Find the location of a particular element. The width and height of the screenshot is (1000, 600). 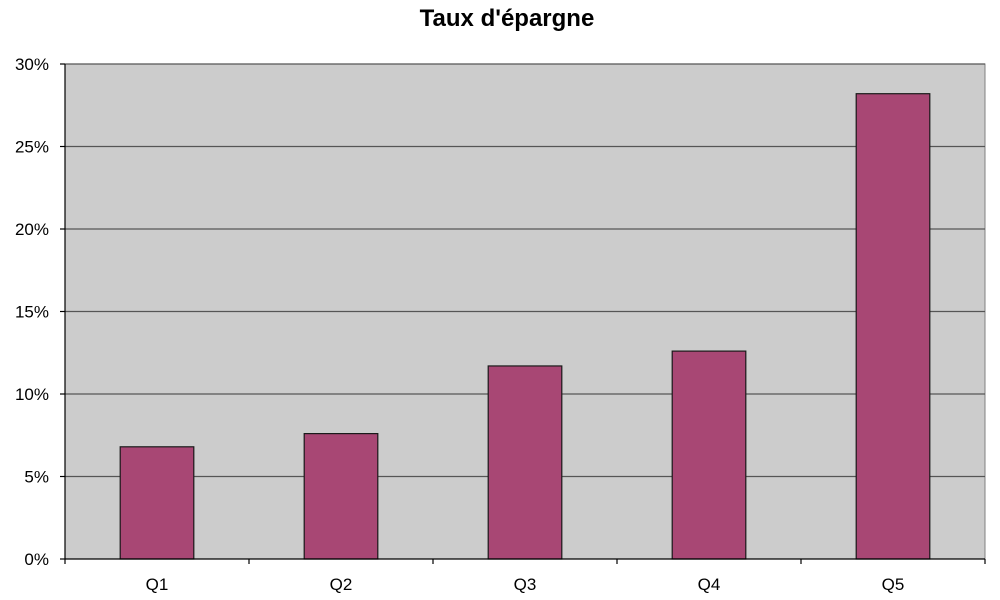

x-tick-label: Q3 is located at coordinates (525, 584).